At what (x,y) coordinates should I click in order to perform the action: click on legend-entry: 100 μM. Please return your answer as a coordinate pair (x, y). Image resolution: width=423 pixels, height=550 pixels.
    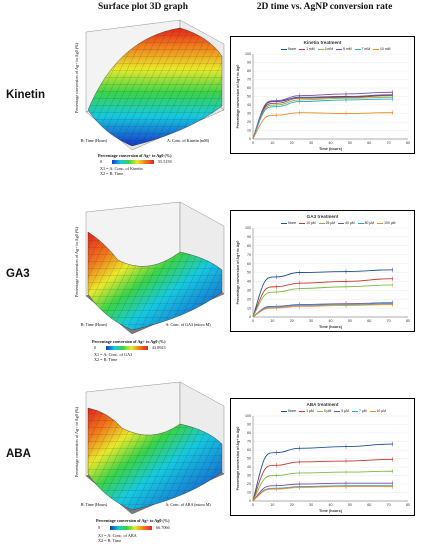
    Looking at the image, I should click on (386, 223).